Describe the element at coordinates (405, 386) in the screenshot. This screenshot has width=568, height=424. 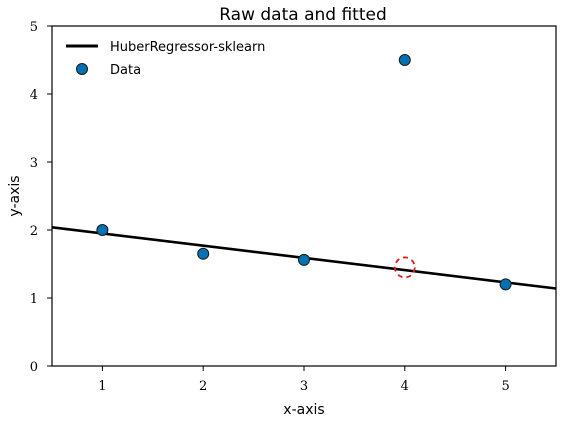
I see `x-tick-label: 4` at that location.